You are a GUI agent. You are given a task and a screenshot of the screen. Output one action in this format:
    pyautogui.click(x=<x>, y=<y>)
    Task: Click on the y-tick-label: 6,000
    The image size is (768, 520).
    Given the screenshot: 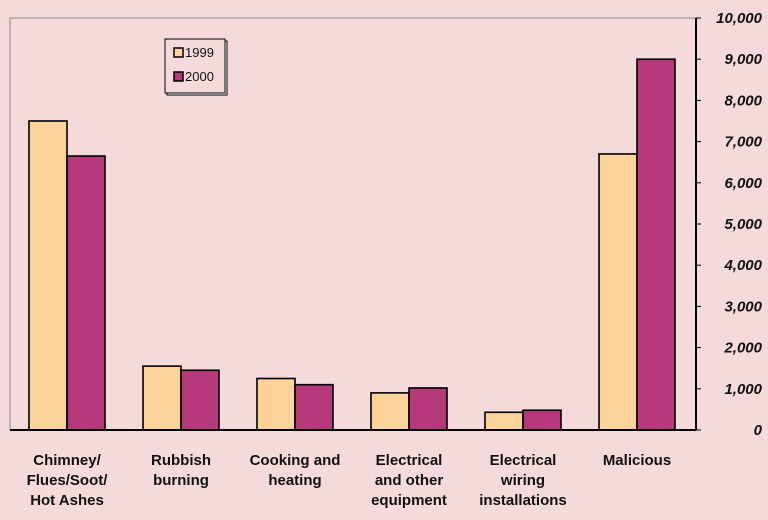 What is the action you would take?
    pyautogui.click(x=743, y=183)
    